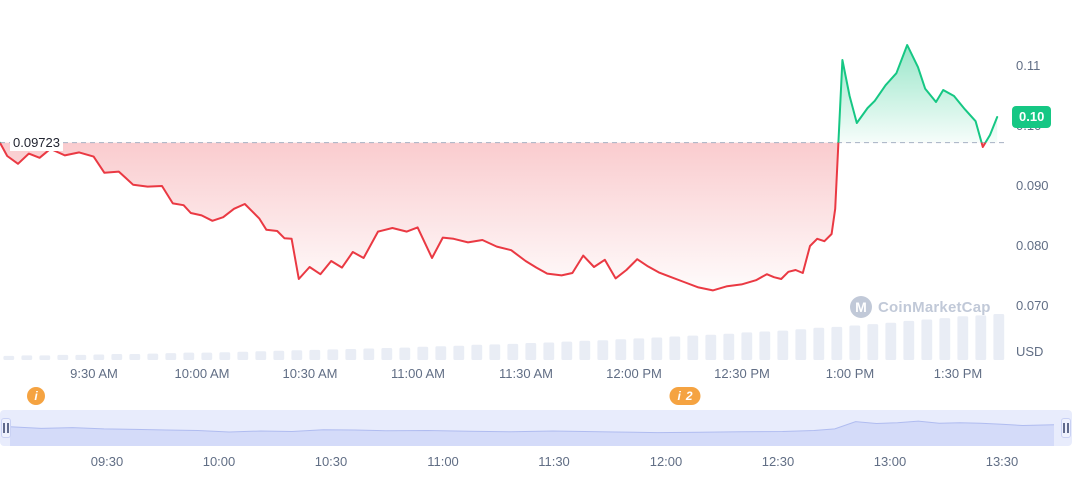 This screenshot has height=477, width=1072. I want to click on x-axis-tick: 12:30 PM, so click(742, 373).